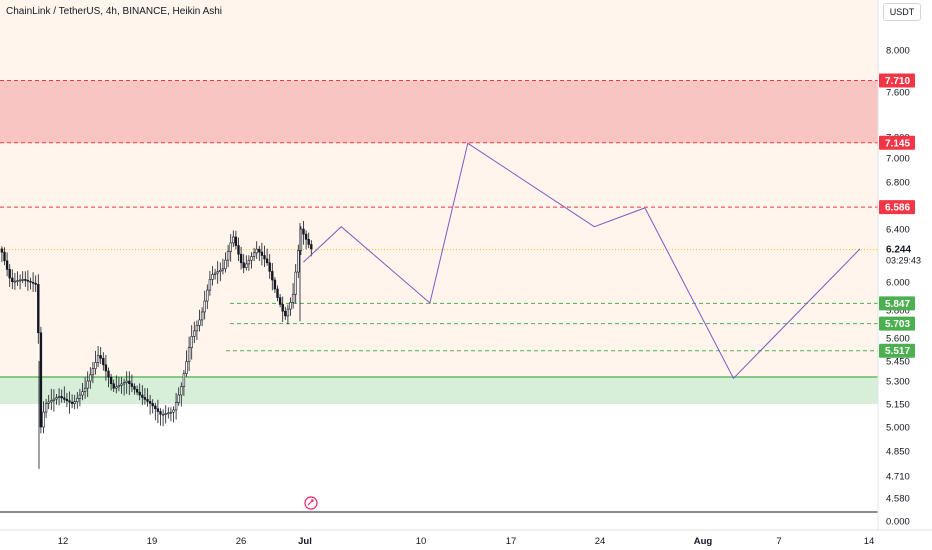 This screenshot has height=550, width=932. What do you see at coordinates (897, 81) in the screenshot?
I see `price-level-label: 7.710` at bounding box center [897, 81].